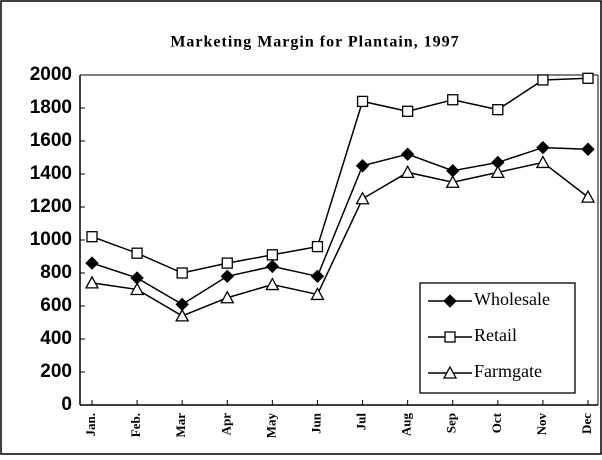 The width and height of the screenshot is (602, 460). Describe the element at coordinates (51, 206) in the screenshot. I see `y-tick-label: 1200` at that location.